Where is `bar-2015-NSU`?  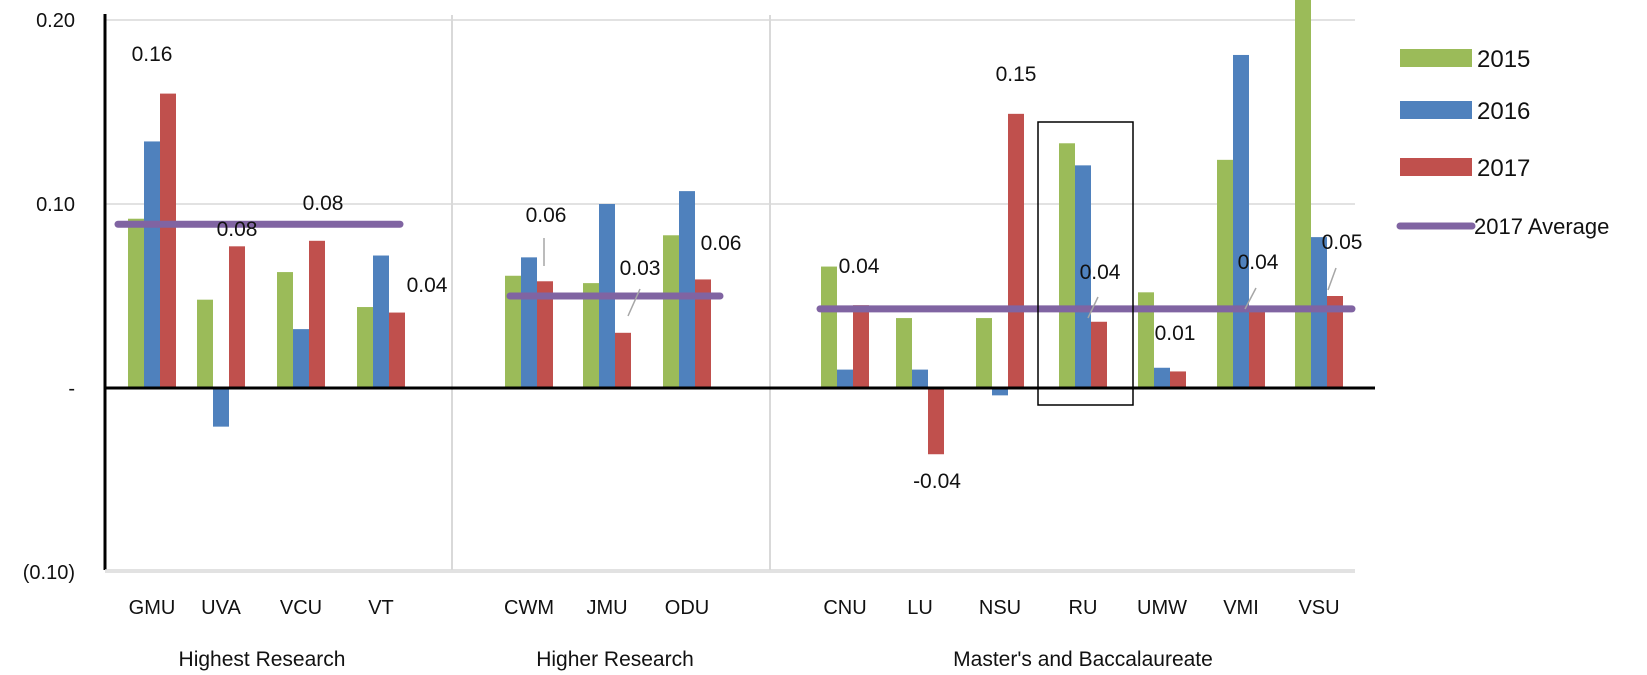 bar-2015-NSU is located at coordinates (984, 353).